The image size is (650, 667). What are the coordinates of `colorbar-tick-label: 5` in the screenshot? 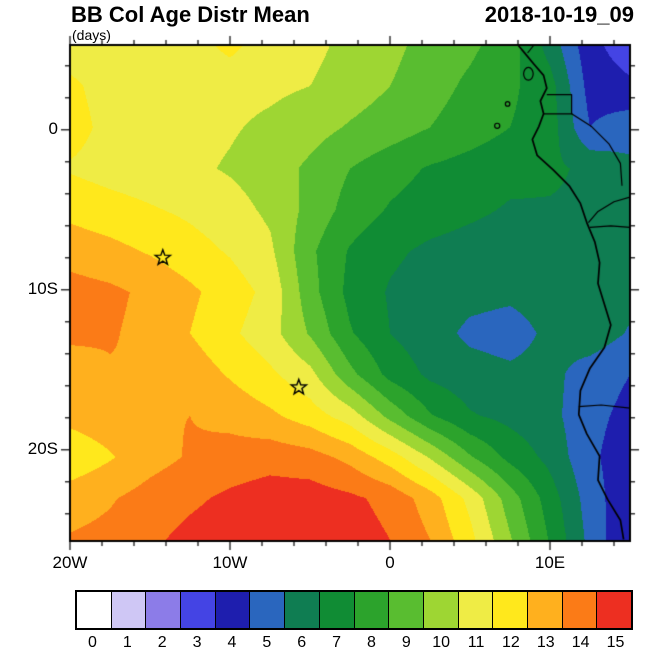 It's located at (267, 642).